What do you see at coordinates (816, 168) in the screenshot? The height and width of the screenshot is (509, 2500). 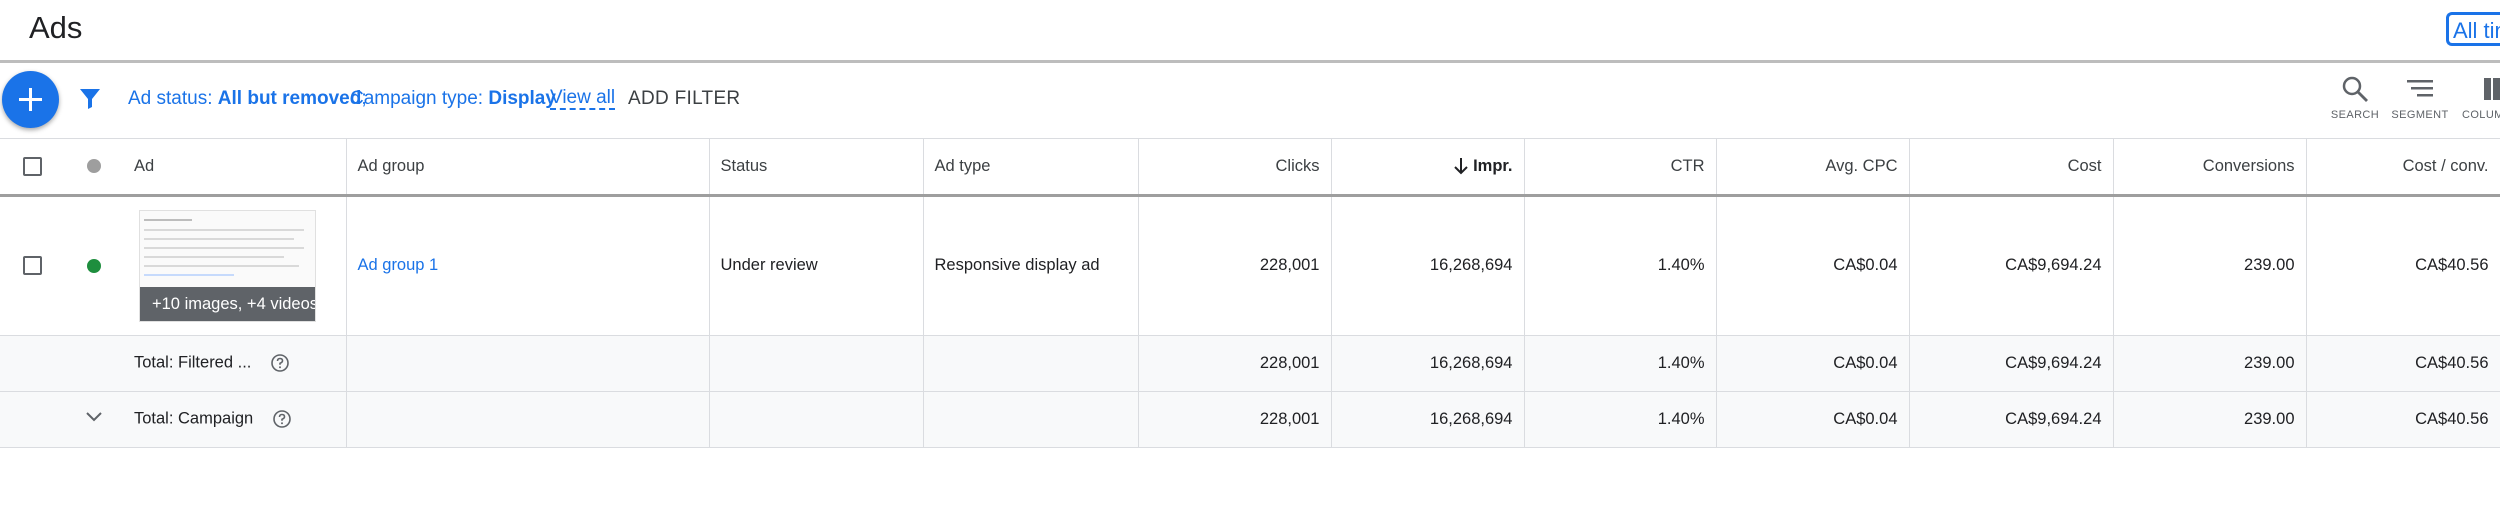 I see `column-header-status: Status` at bounding box center [816, 168].